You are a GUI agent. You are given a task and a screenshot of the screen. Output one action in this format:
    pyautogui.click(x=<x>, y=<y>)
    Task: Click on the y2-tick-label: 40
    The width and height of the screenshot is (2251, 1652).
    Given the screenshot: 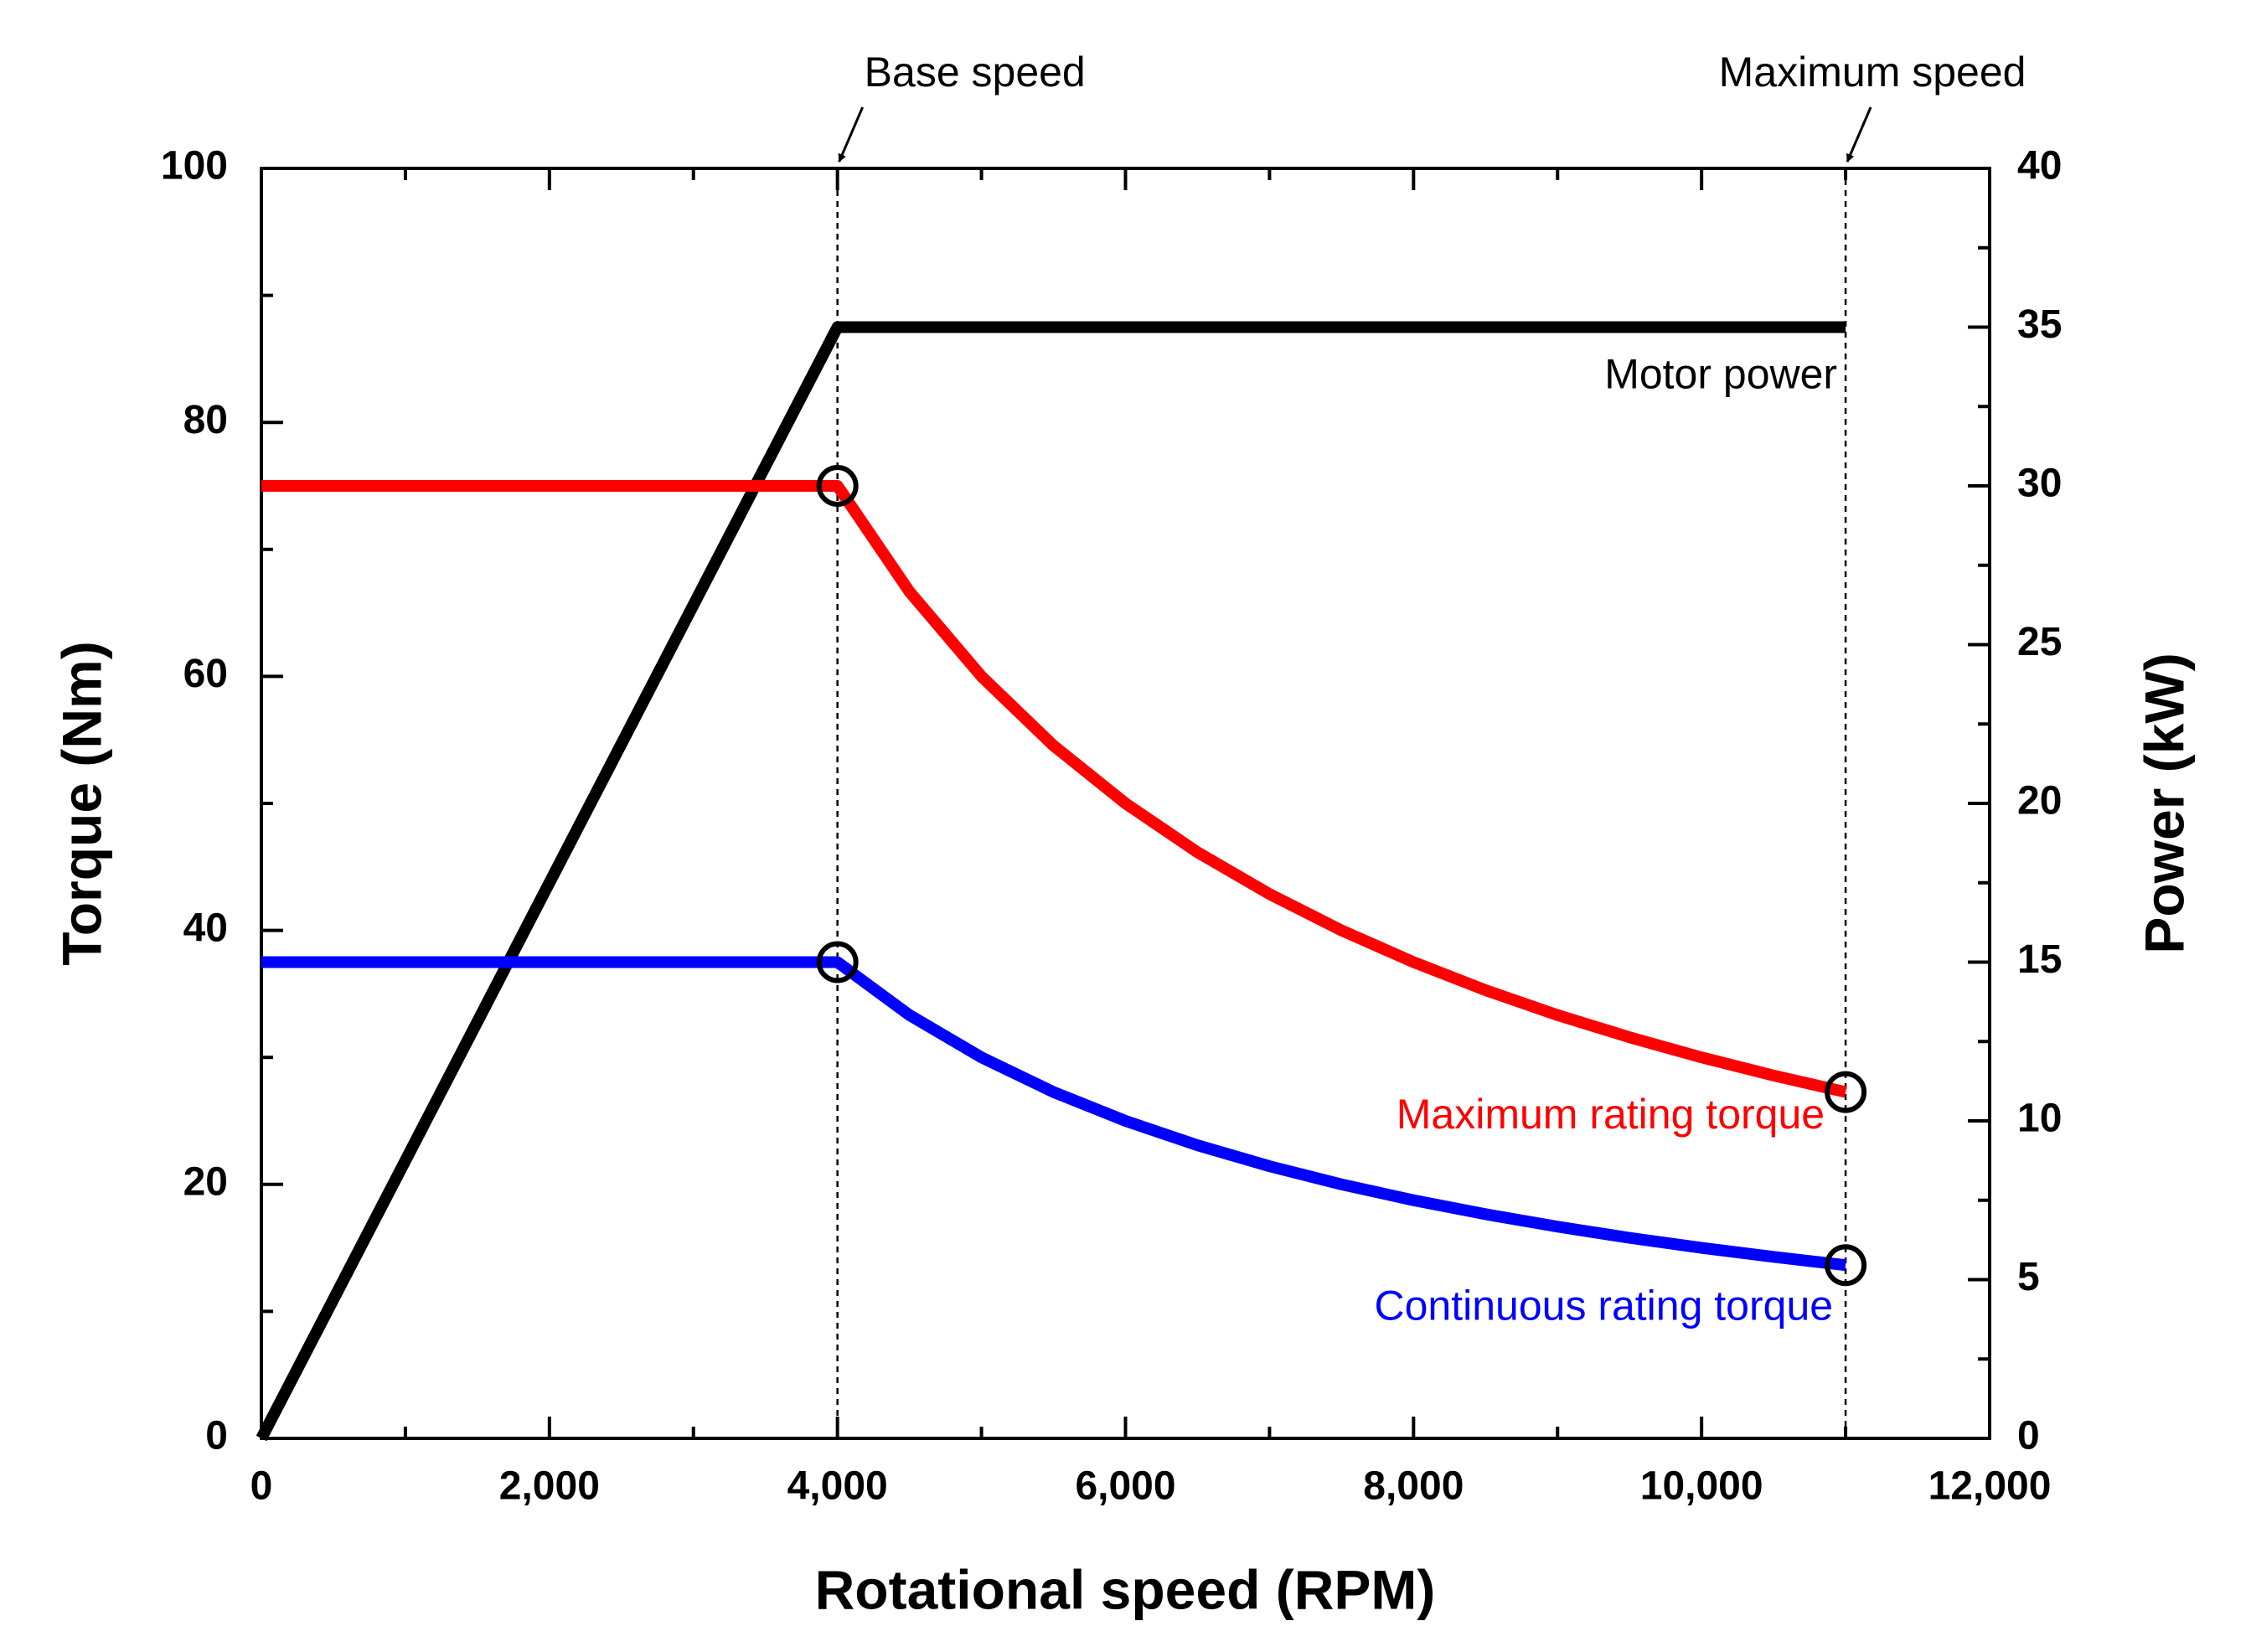 What is the action you would take?
    pyautogui.click(x=2039, y=166)
    